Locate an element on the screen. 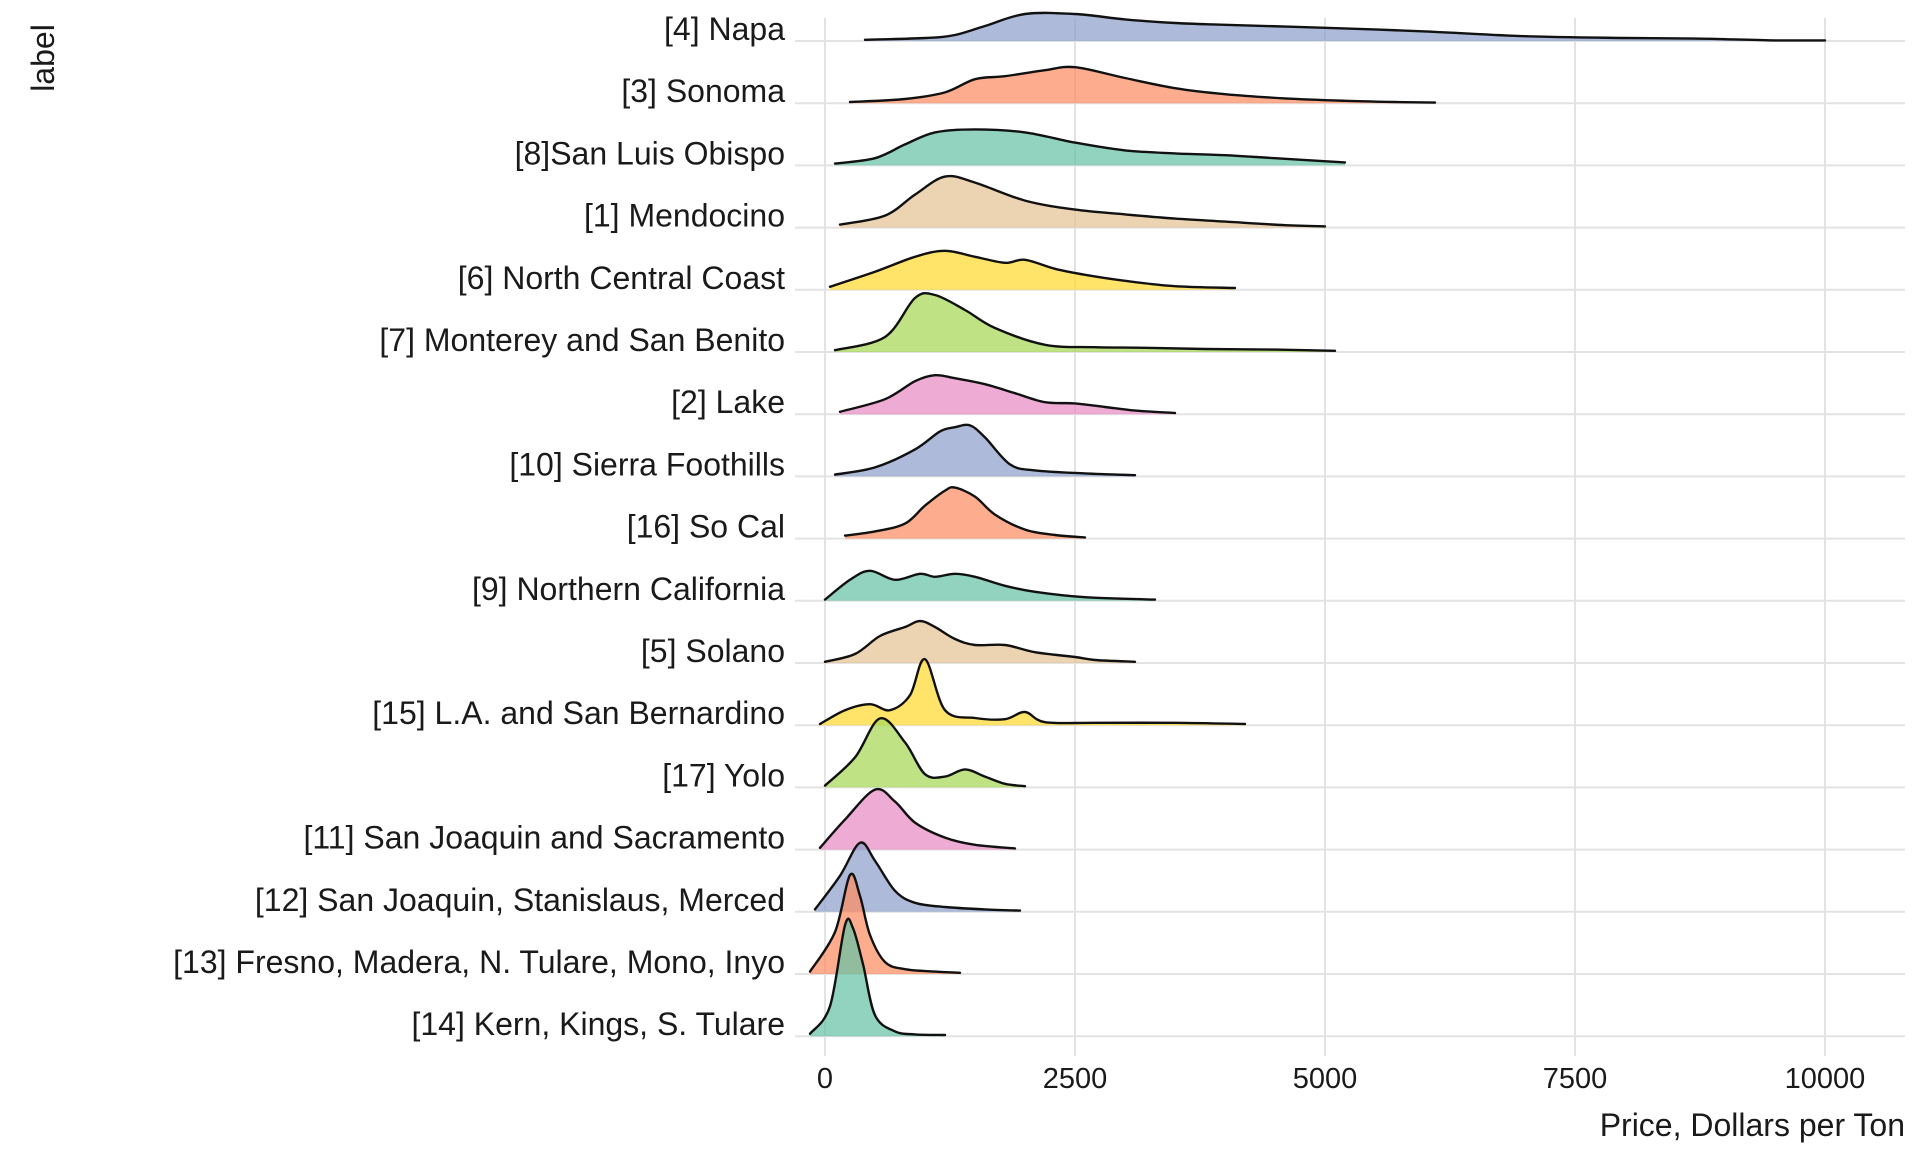 This screenshot has width=1920, height=1152. category-label: [14] Kern, Kings, S. Tulare is located at coordinates (598, 1024).